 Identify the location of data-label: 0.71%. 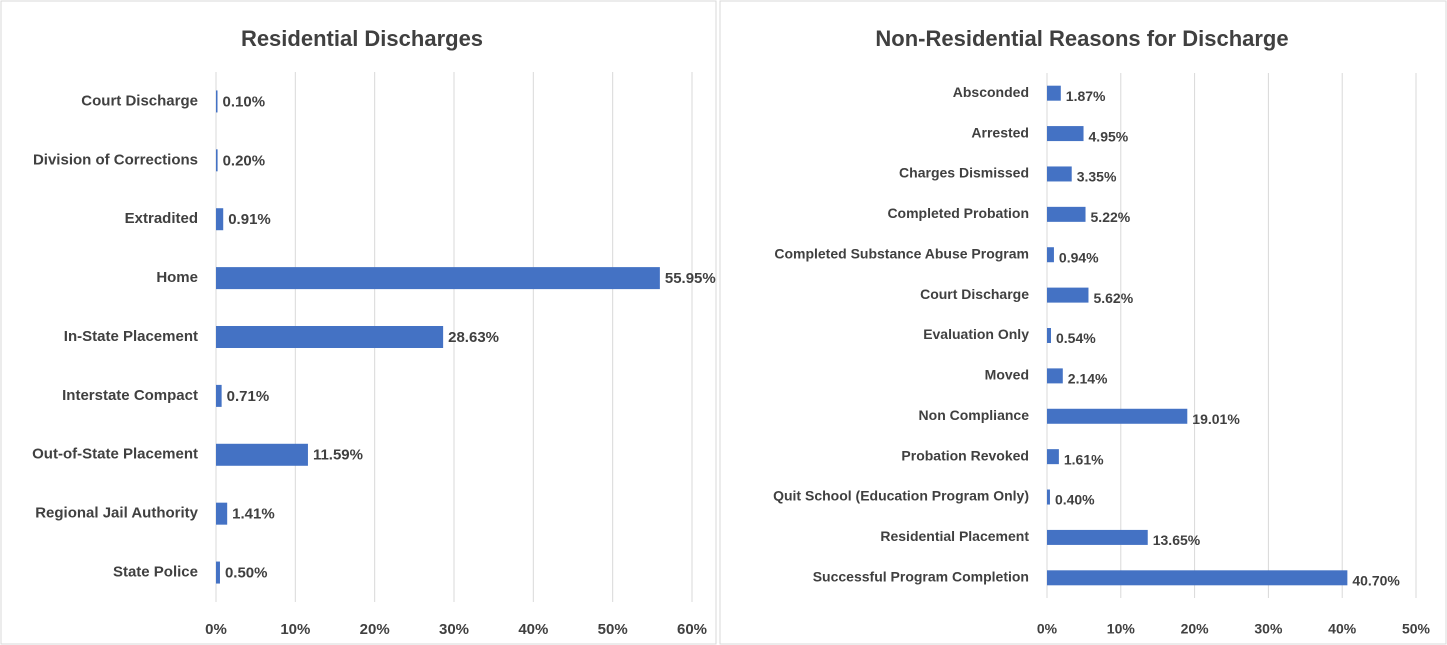
(248, 396).